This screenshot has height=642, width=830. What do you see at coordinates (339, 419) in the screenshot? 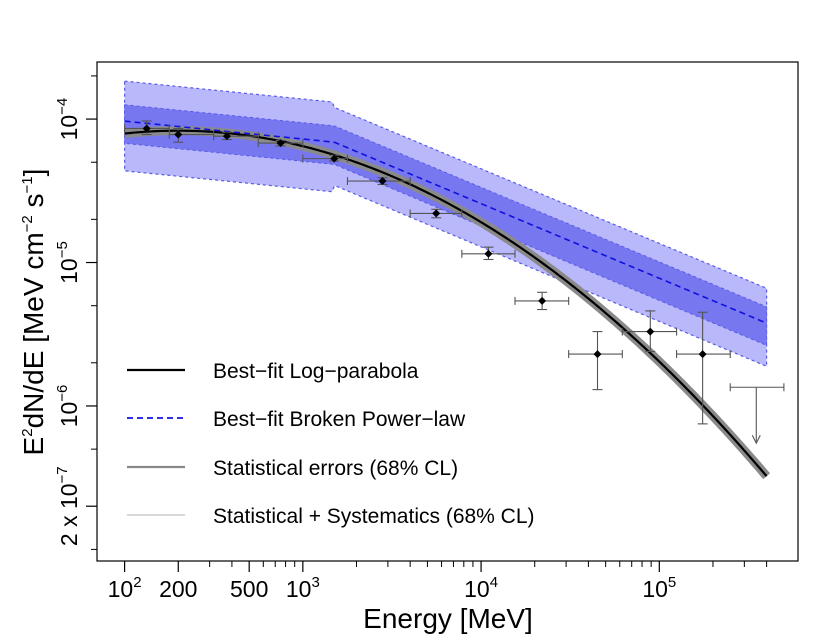
I see `legend-label-broken-powerlaw: Best−fit Broken Power−law` at bounding box center [339, 419].